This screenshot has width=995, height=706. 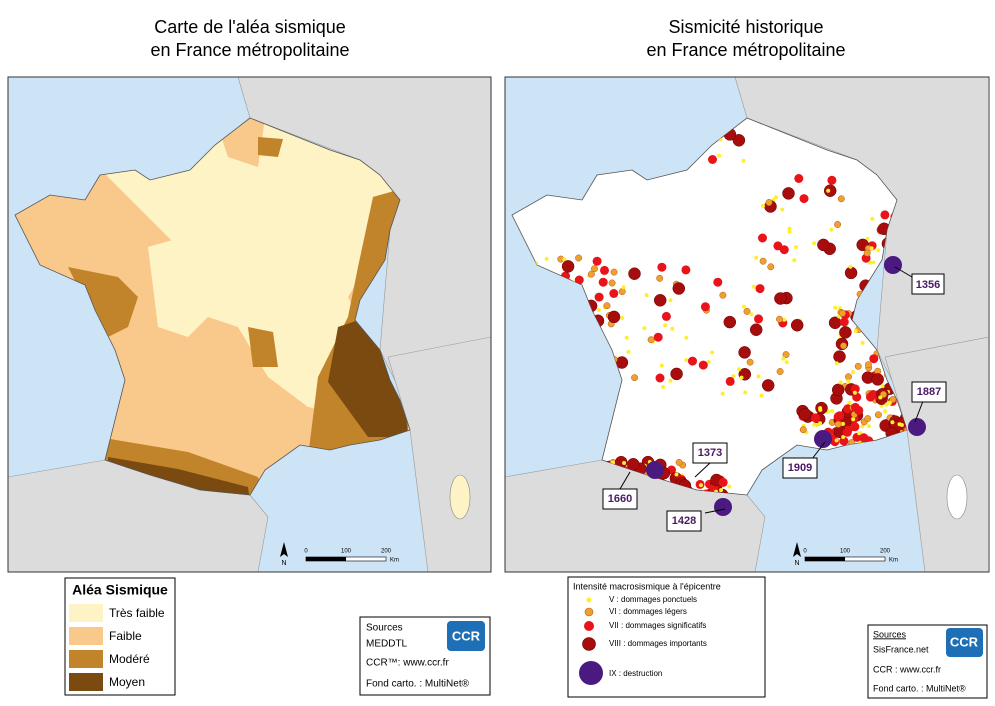 I want to click on legend-title: Aléa Sismique, so click(x=120, y=590).